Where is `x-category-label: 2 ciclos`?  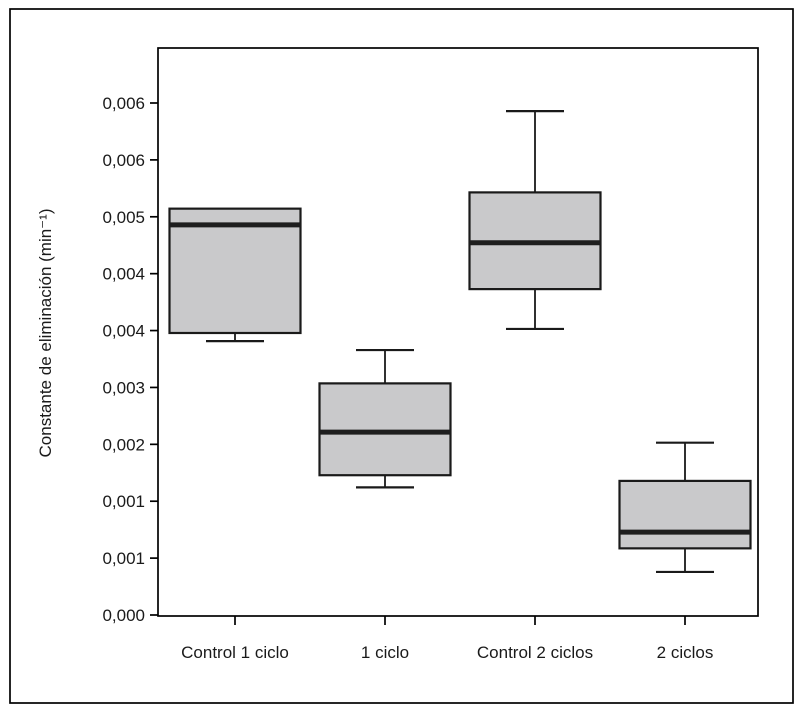
x-category-label: 2 ciclos is located at coordinates (685, 652).